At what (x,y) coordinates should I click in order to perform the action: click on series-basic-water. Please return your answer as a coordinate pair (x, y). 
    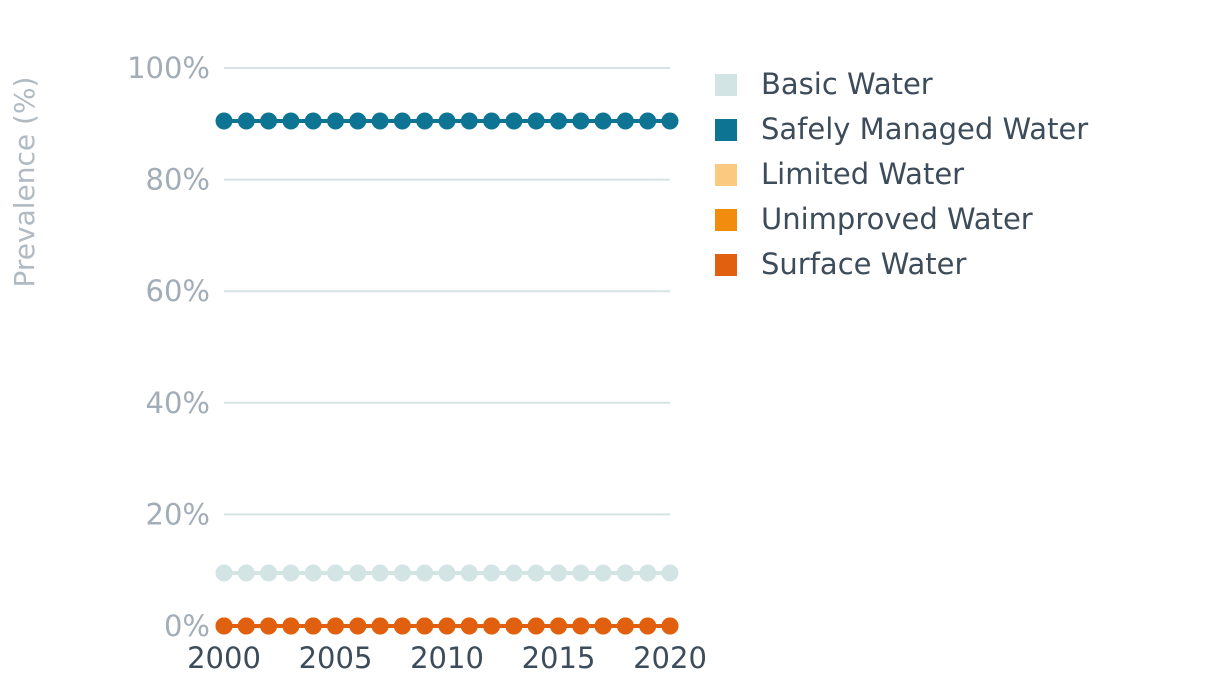
    Looking at the image, I should click on (447, 573).